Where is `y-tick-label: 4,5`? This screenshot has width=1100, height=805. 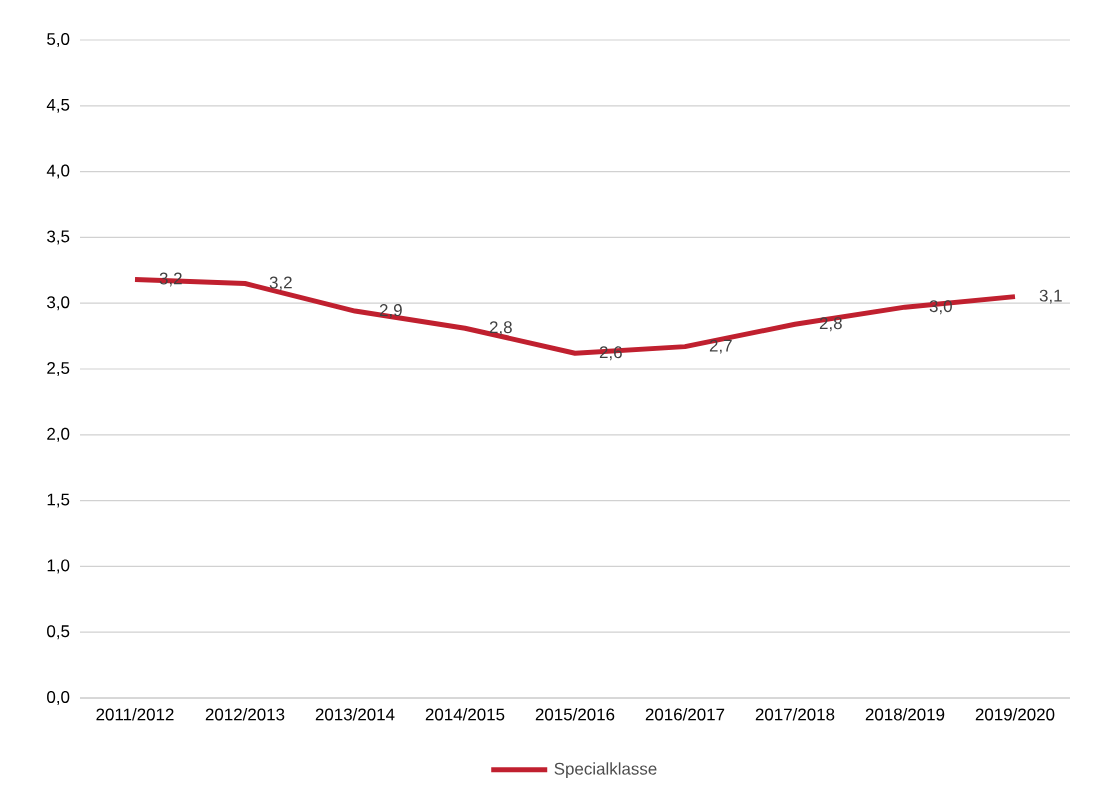
y-tick-label: 4,5 is located at coordinates (58, 105).